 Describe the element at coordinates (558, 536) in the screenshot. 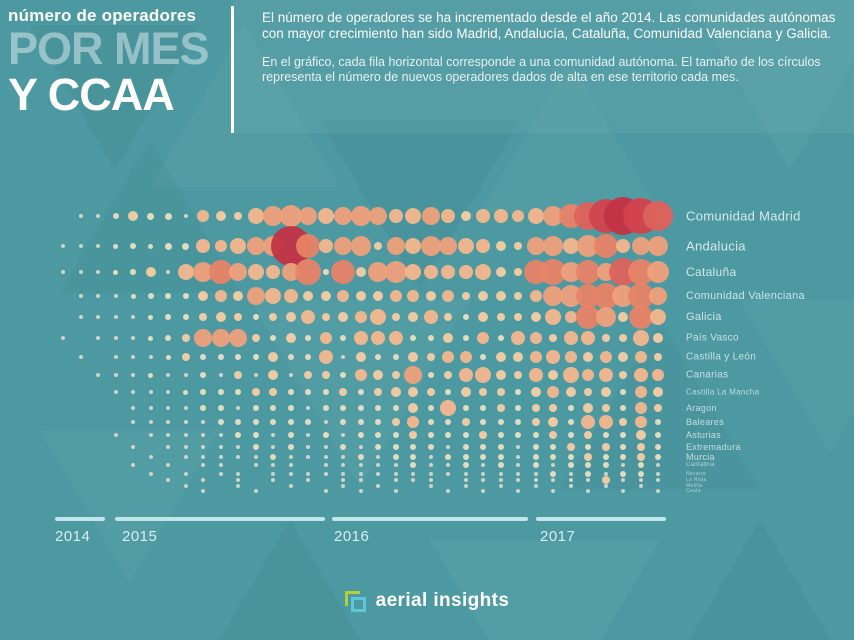

I see `axis-year-label: 2017` at that location.